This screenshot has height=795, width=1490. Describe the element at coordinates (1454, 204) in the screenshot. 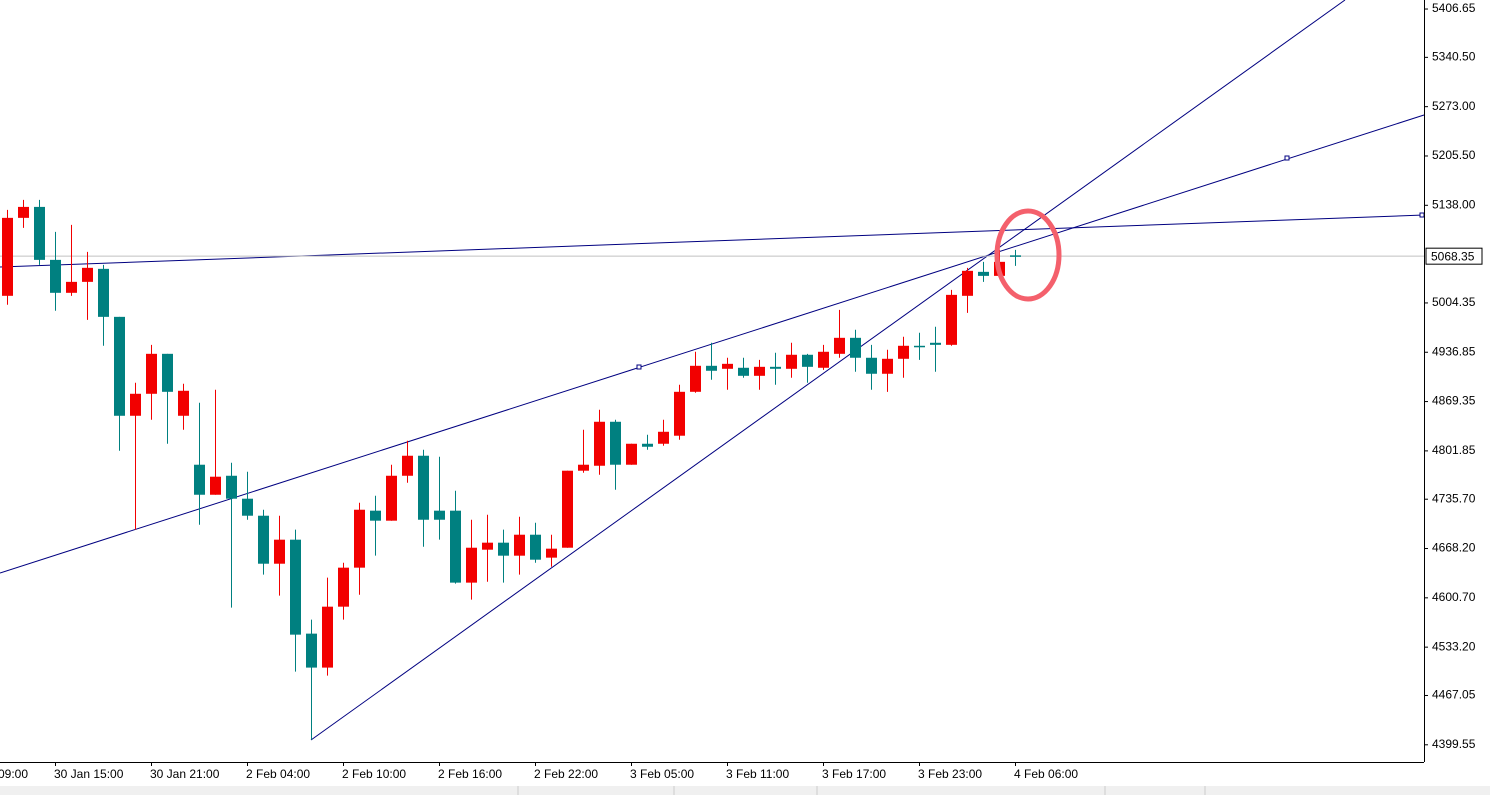

I see `y-tick-label: 5138.00` at that location.